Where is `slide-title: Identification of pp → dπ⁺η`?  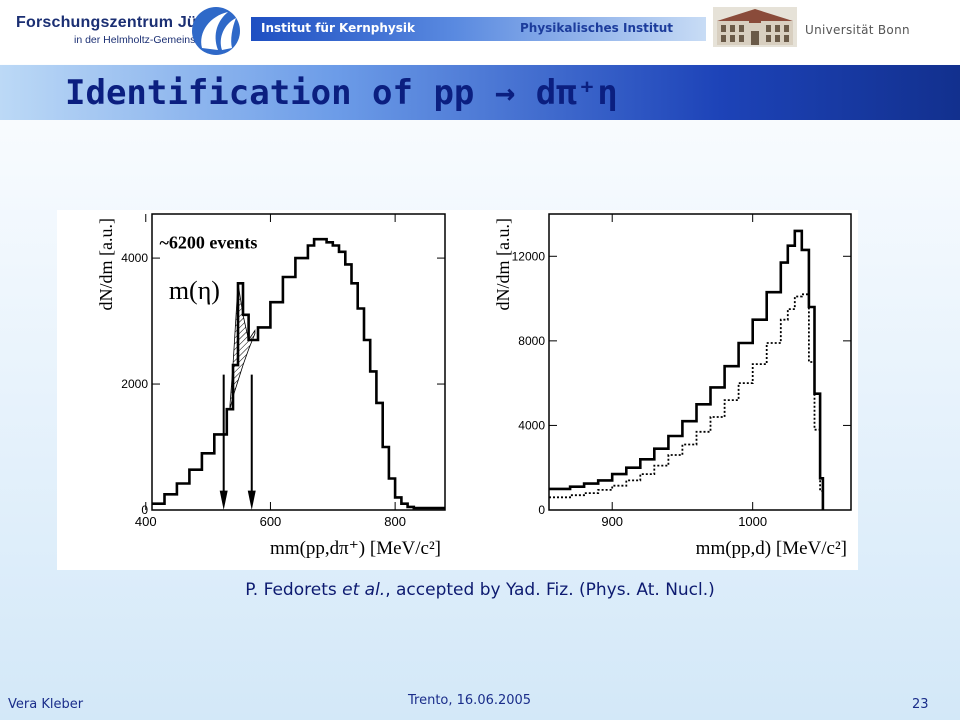
slide-title: Identification of pp → dπ⁺η is located at coordinates (341, 93).